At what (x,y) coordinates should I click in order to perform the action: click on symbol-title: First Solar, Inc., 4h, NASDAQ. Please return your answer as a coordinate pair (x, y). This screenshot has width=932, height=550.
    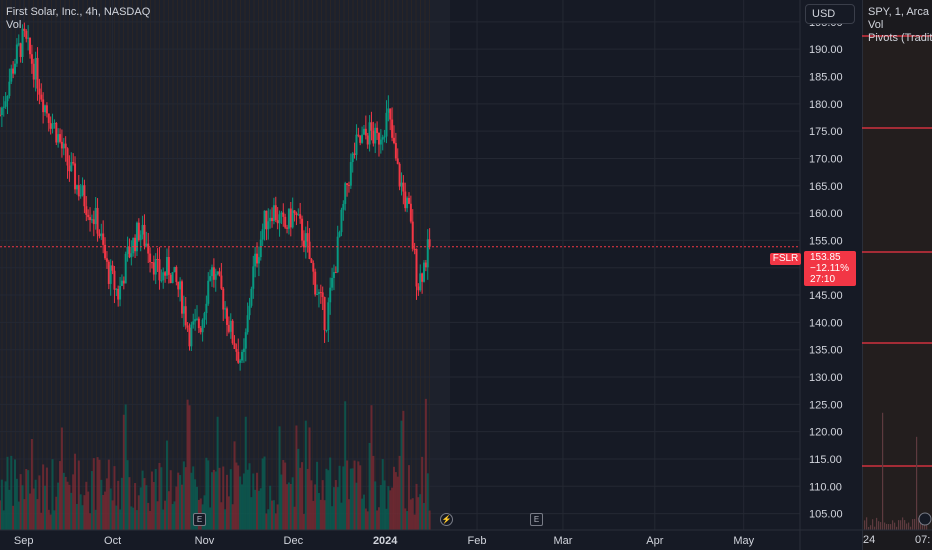
    Looking at the image, I should click on (78, 12).